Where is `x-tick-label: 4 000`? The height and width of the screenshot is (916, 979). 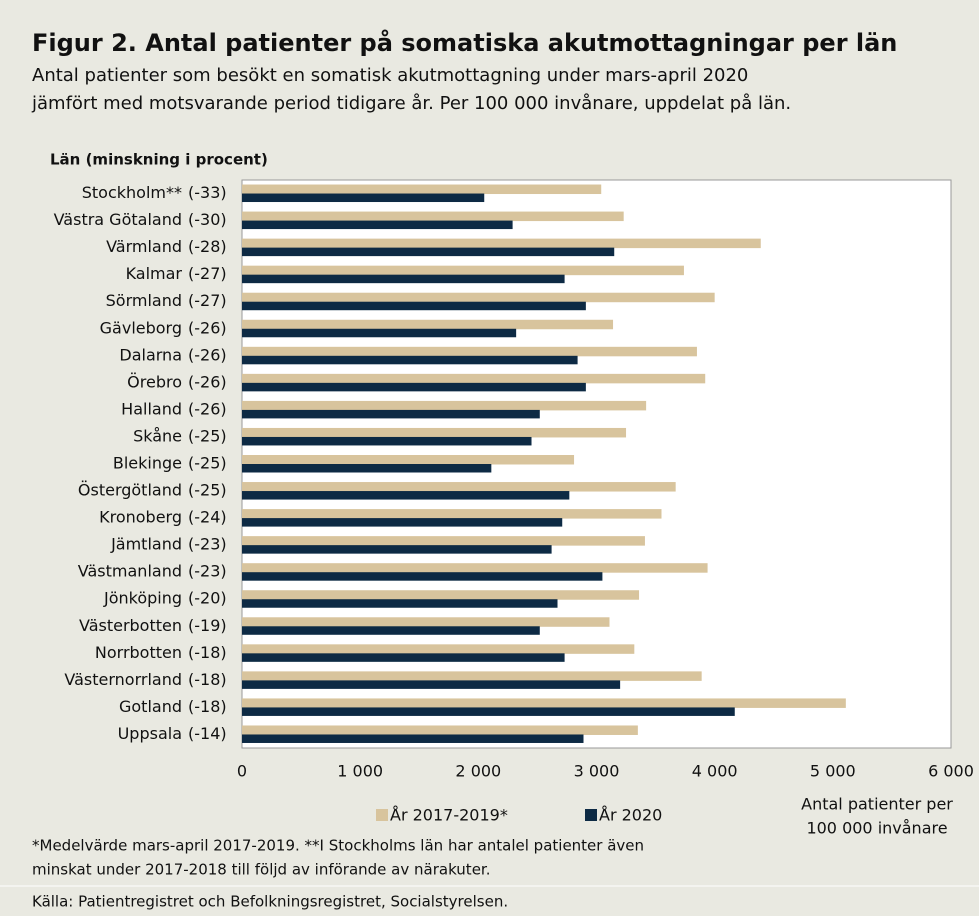 x-tick-label: 4 000 is located at coordinates (715, 771).